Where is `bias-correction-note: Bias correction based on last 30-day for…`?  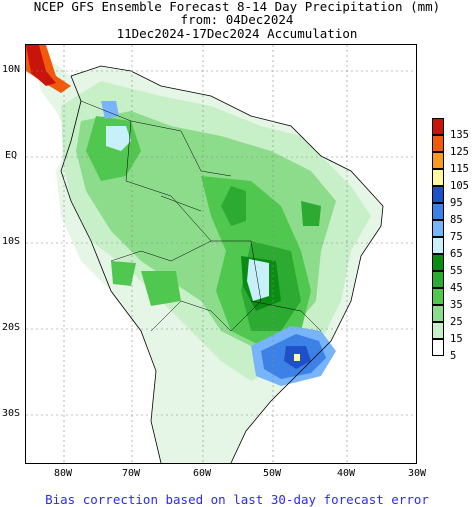 bias-correction-note: Bias correction based on last 30-day for… is located at coordinates (237, 499).